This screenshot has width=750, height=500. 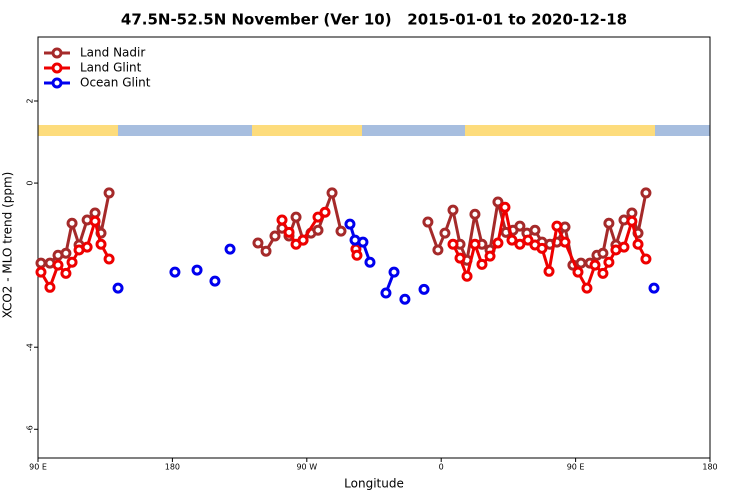 What do you see at coordinates (30, 347) in the screenshot?
I see `y-tick-label: -4` at bounding box center [30, 347].